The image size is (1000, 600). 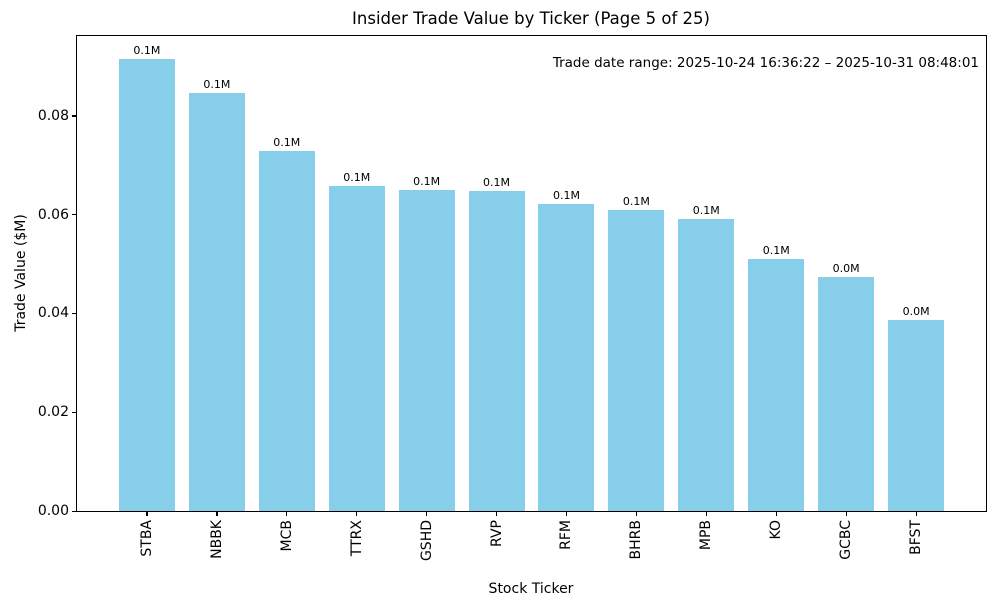 I want to click on x-tick-label-stba: STBA, so click(x=146, y=538).